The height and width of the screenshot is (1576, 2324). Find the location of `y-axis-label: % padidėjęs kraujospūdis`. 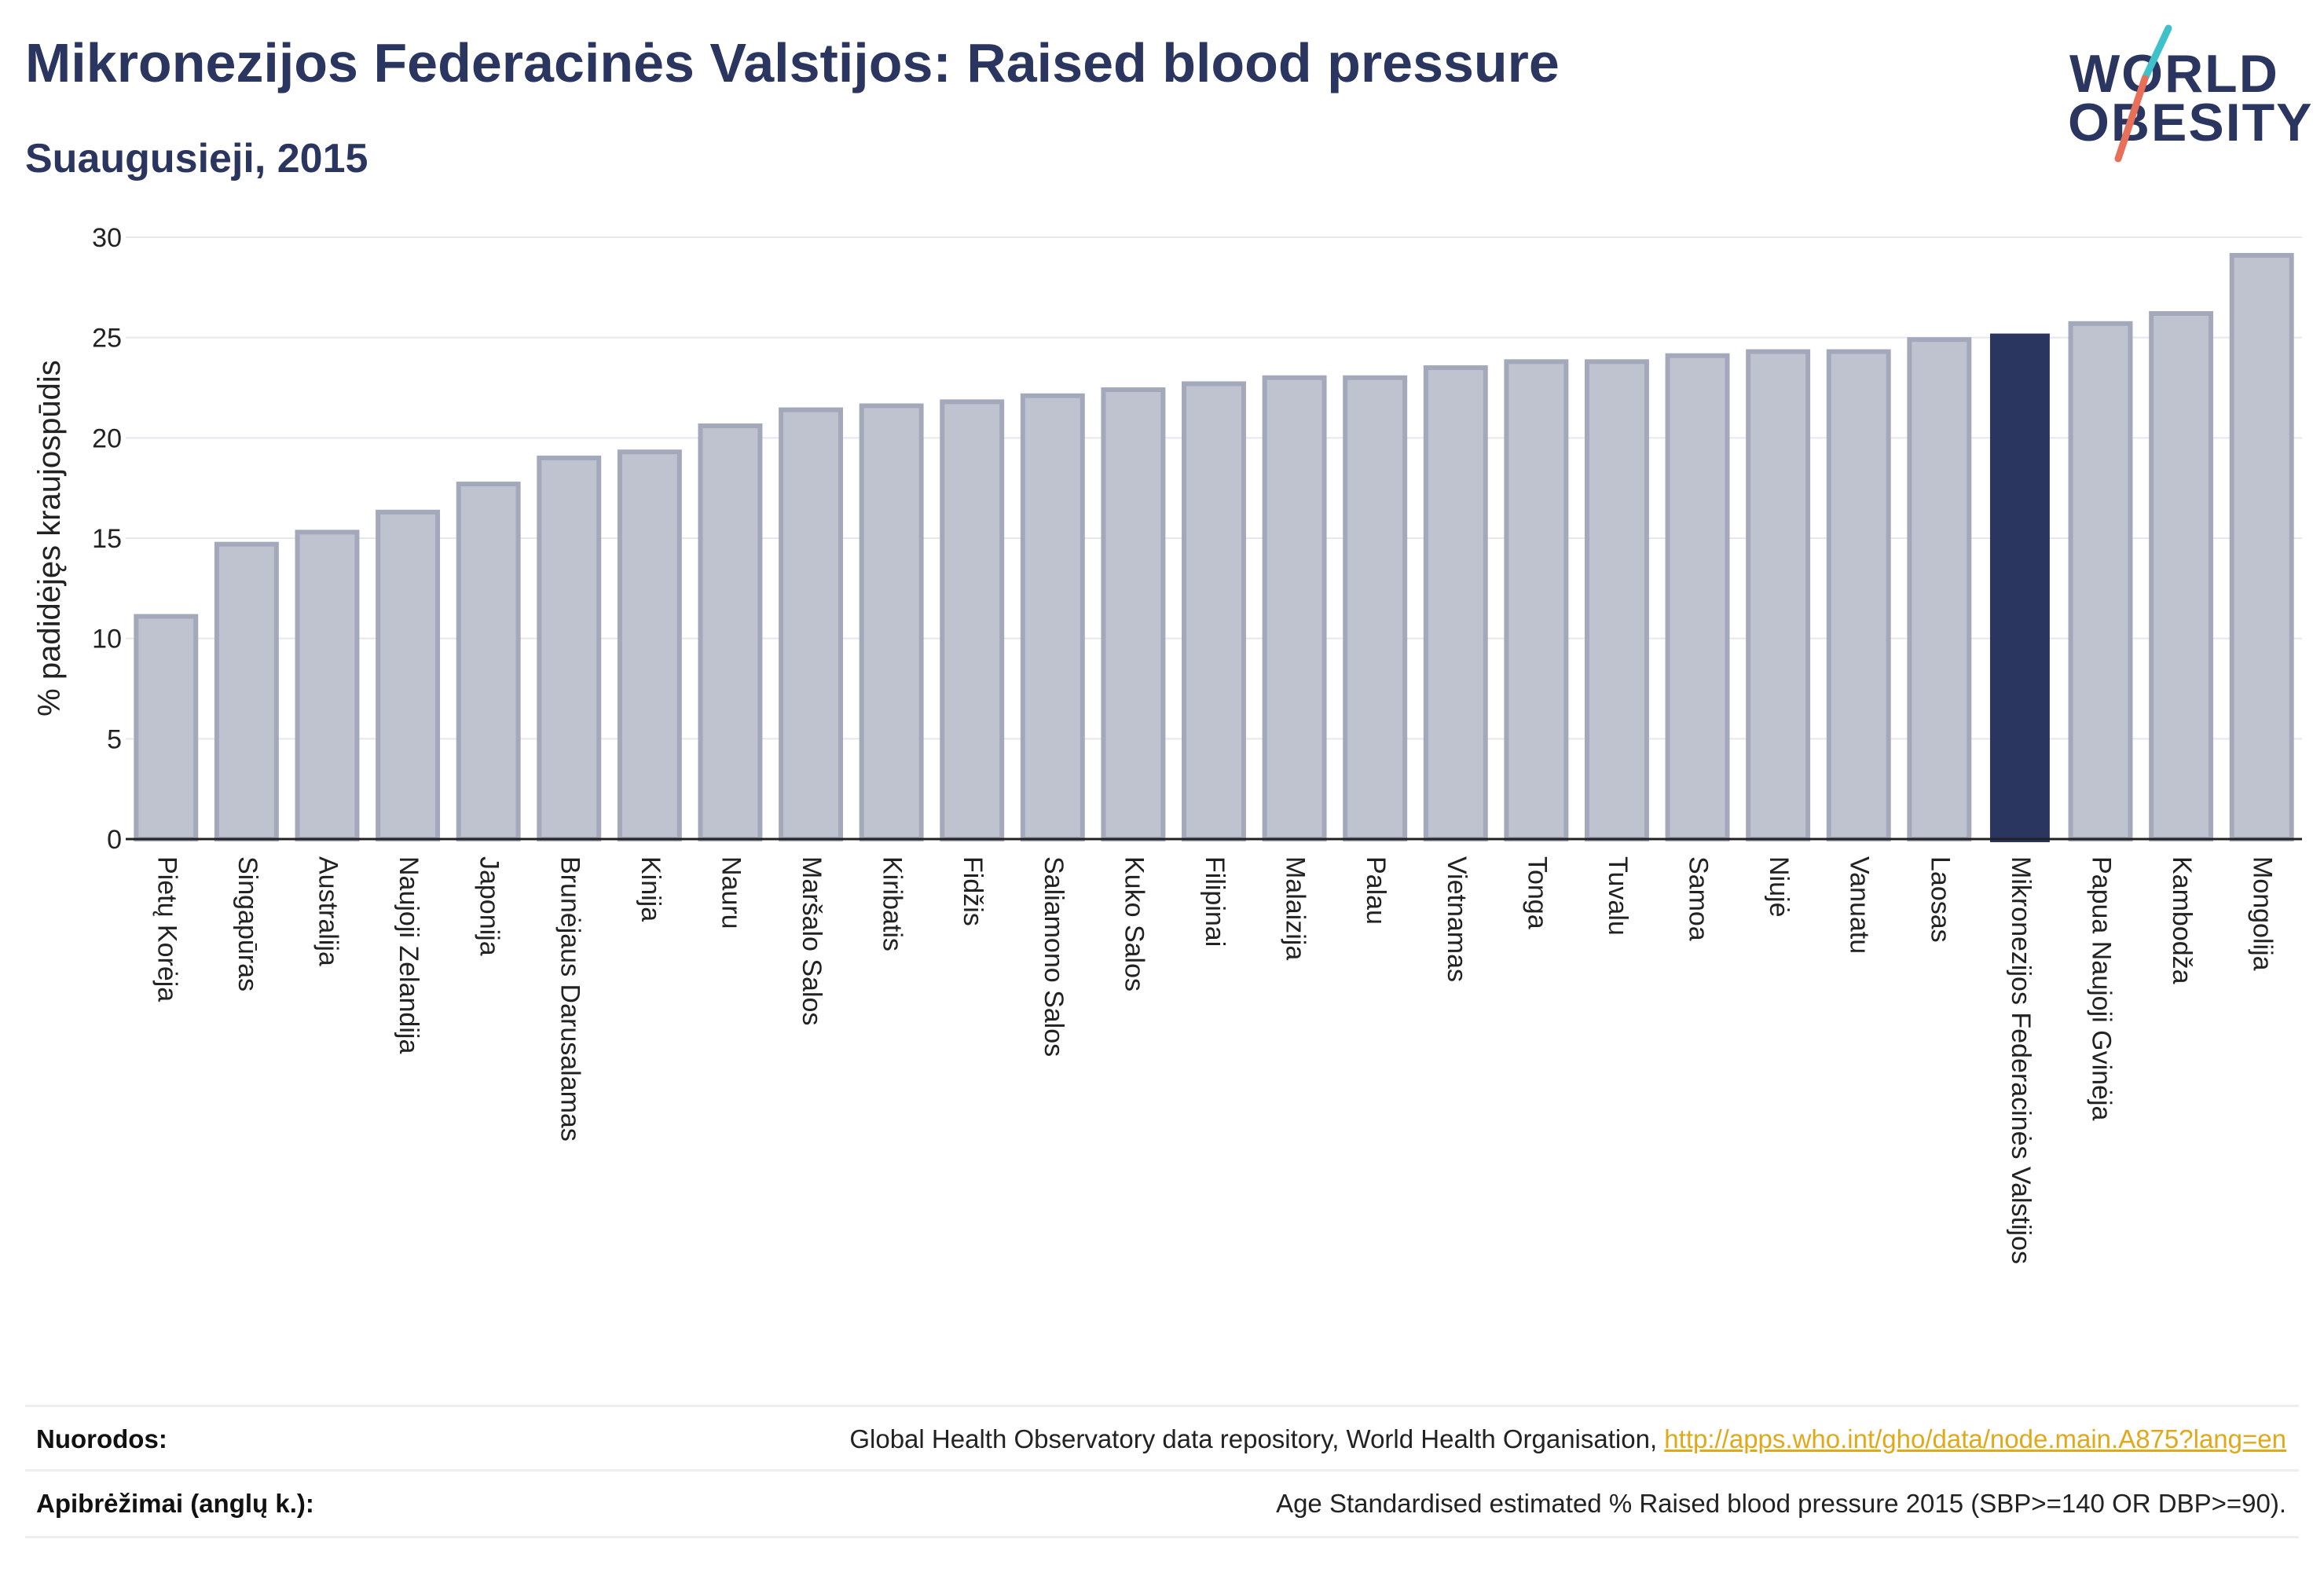

y-axis-label: % padidėjęs kraujospūdis is located at coordinates (49, 538).